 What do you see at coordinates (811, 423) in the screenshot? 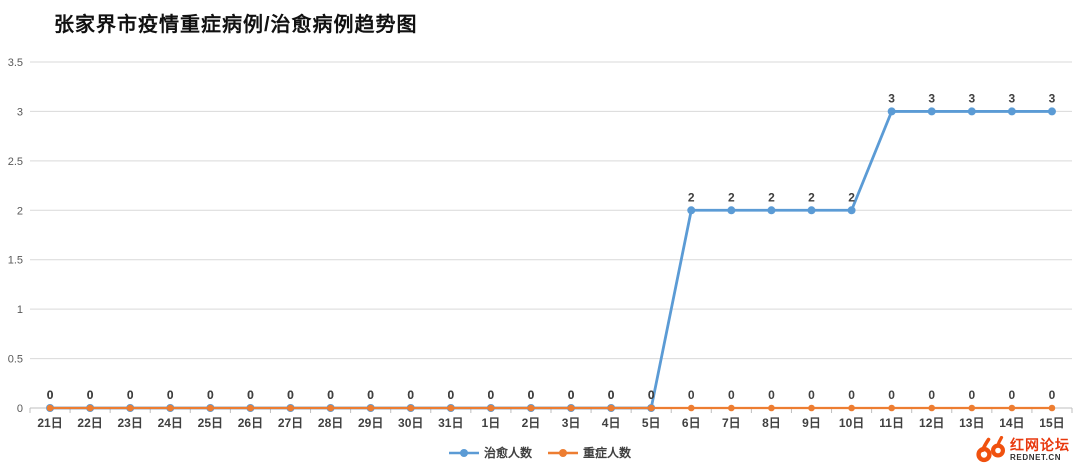
I see `x-axis-label: 9日` at bounding box center [811, 423].